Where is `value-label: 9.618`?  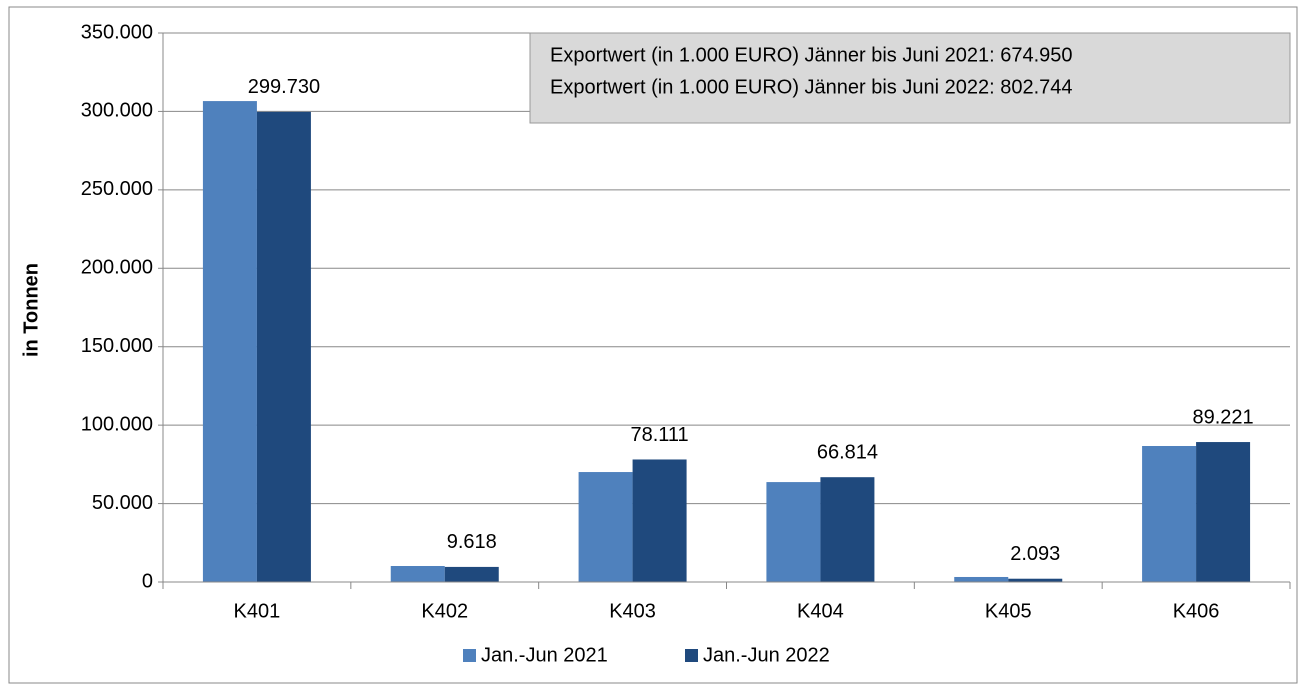 value-label: 9.618 is located at coordinates (472, 542).